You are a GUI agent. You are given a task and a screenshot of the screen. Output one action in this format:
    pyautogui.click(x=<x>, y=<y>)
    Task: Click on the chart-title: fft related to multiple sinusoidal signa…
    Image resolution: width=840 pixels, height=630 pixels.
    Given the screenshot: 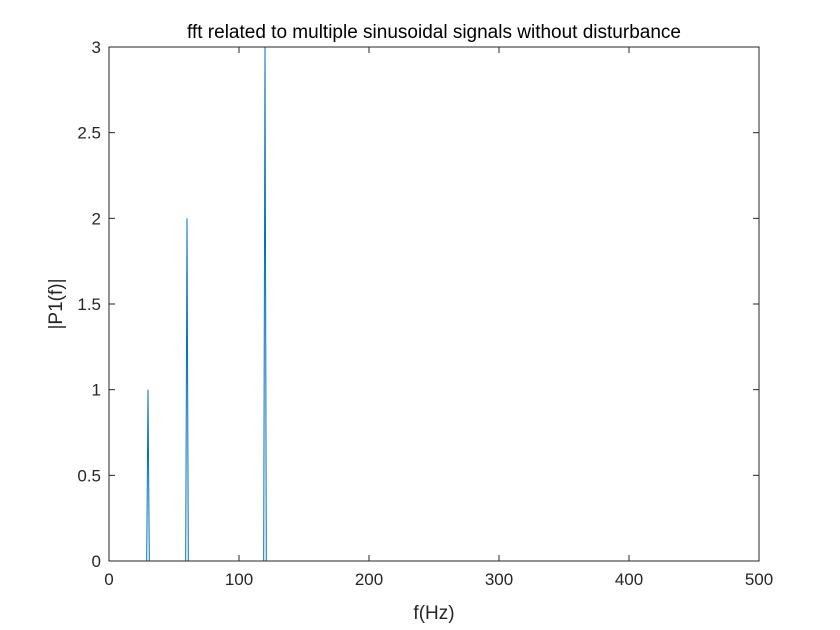 What is the action you would take?
    pyautogui.click(x=434, y=32)
    